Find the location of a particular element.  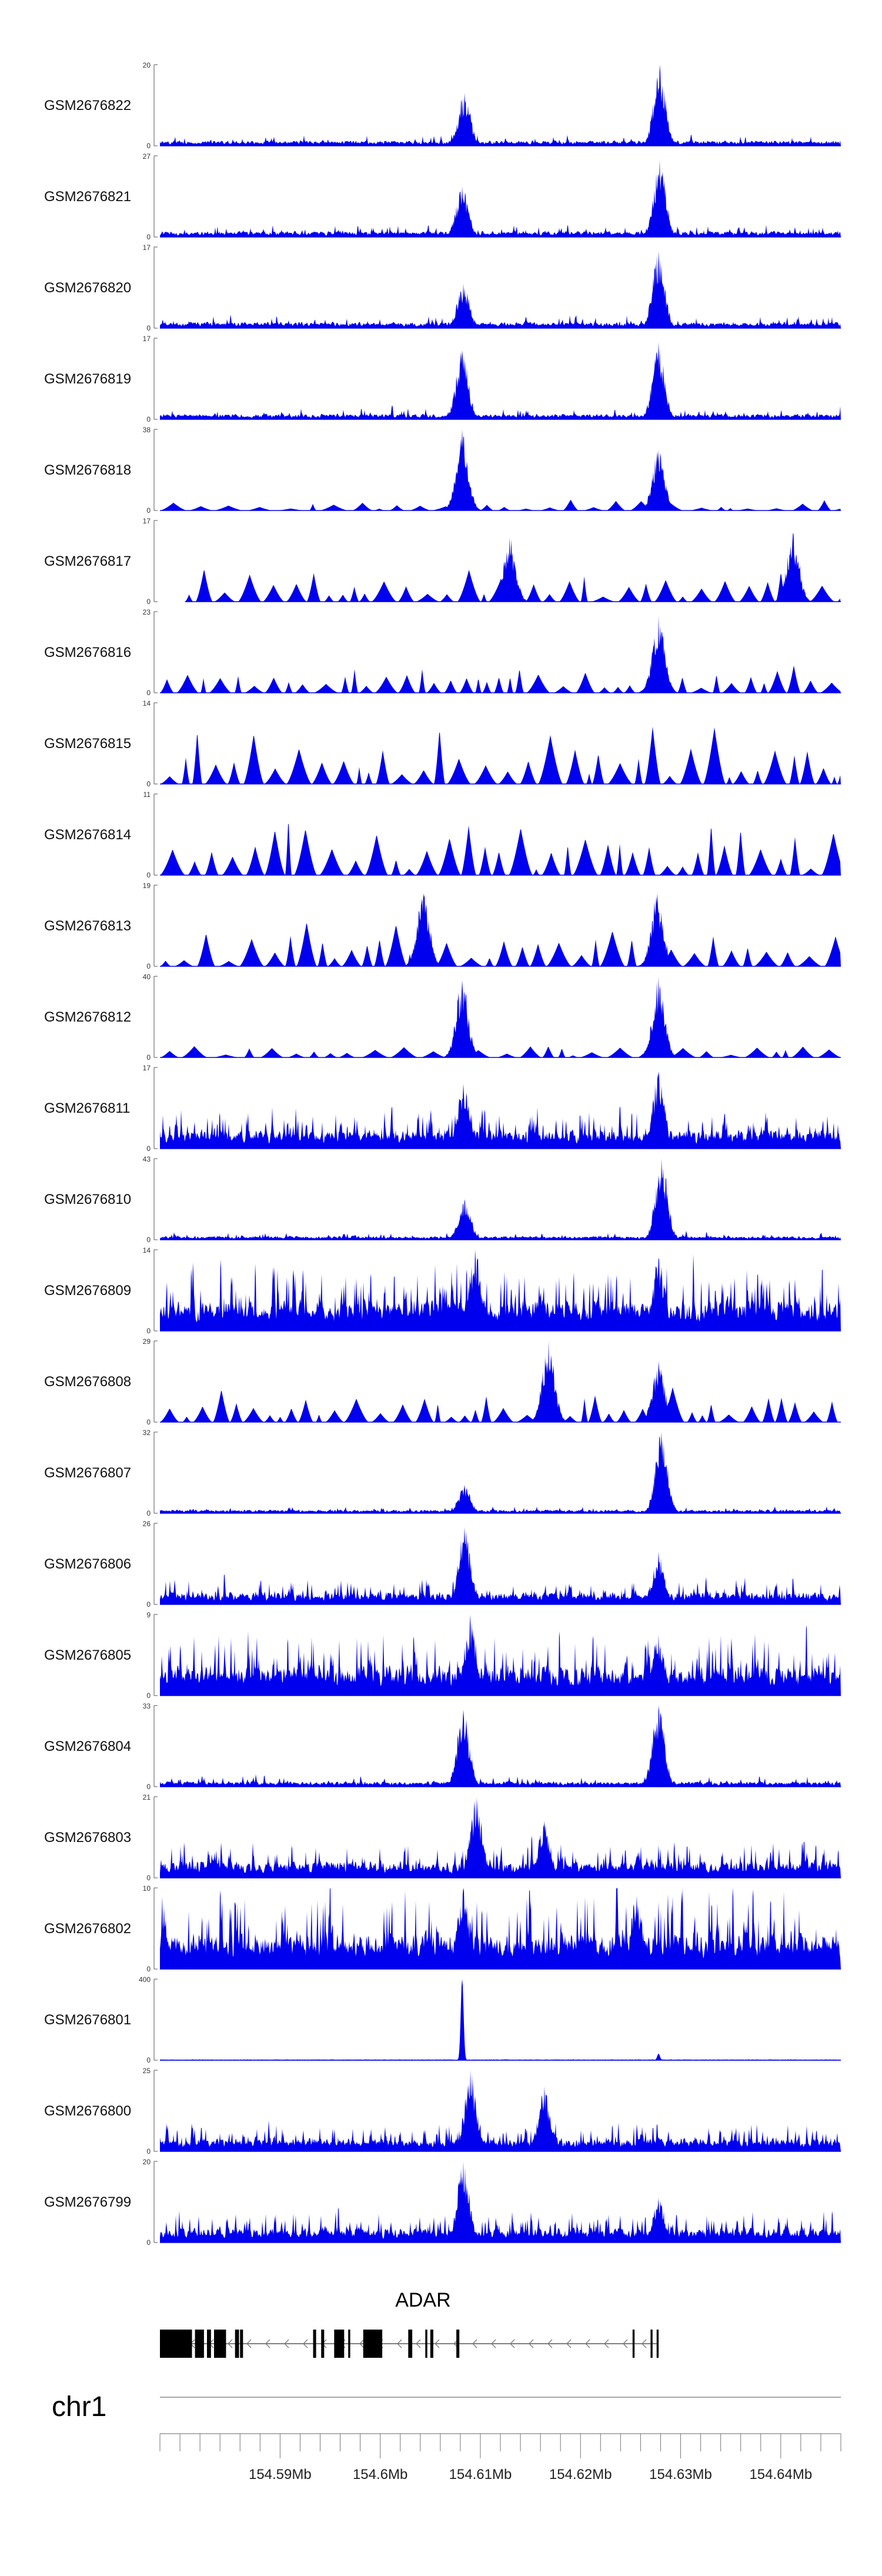

track-label: GSM2676801 is located at coordinates (87, 2020).